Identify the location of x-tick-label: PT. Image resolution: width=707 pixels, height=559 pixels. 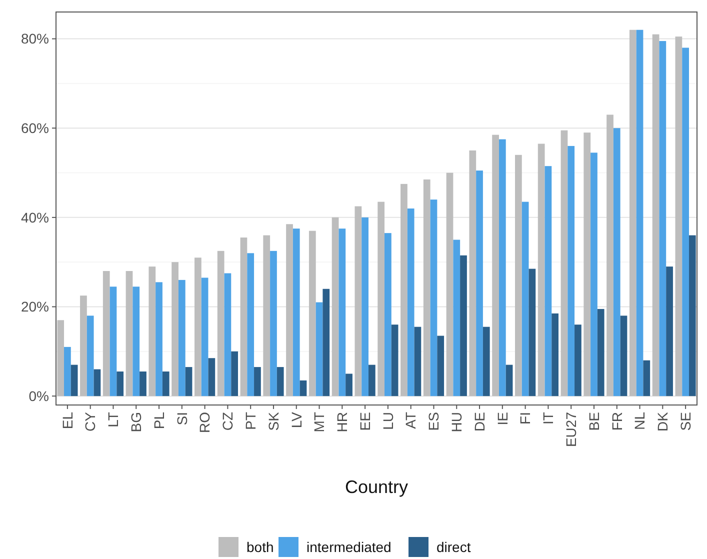
(250, 421).